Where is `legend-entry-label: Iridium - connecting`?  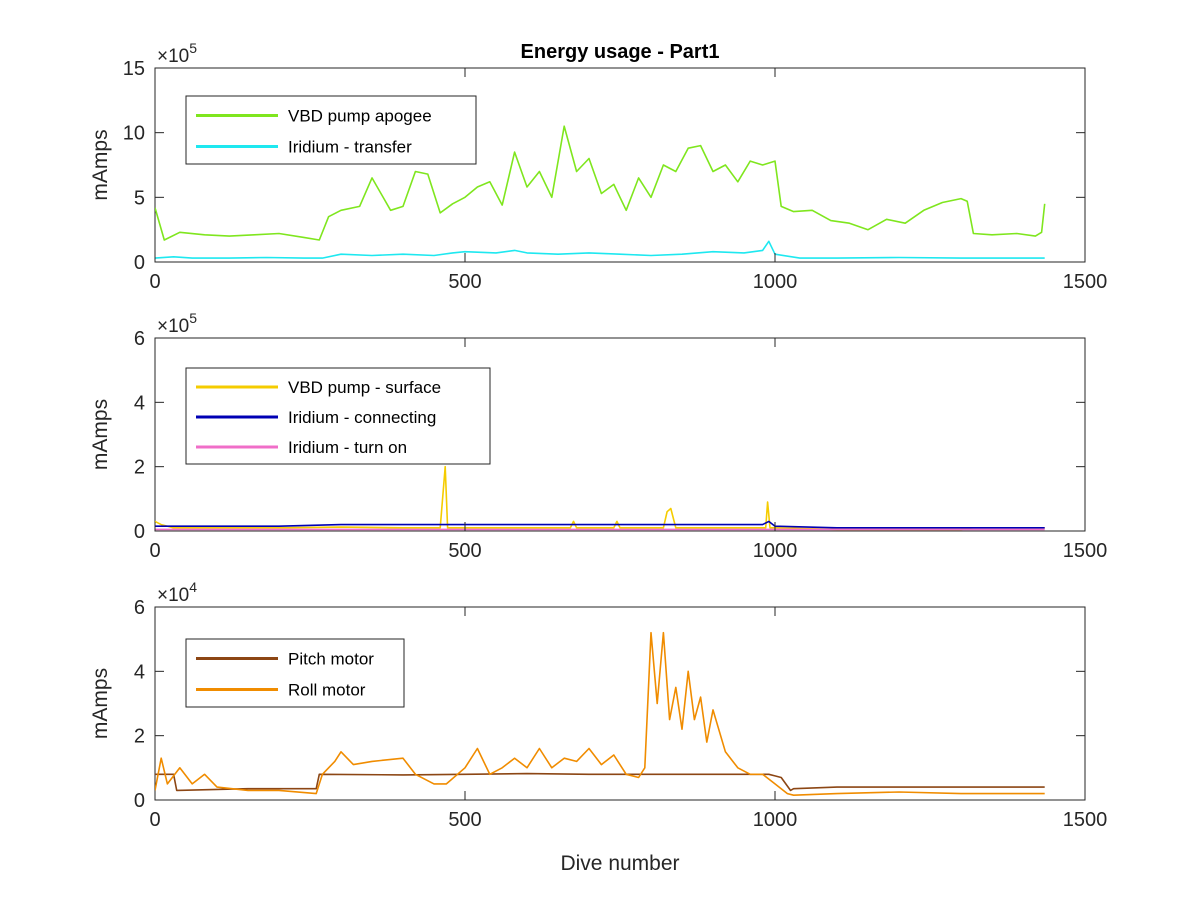 legend-entry-label: Iridium - connecting is located at coordinates (362, 417).